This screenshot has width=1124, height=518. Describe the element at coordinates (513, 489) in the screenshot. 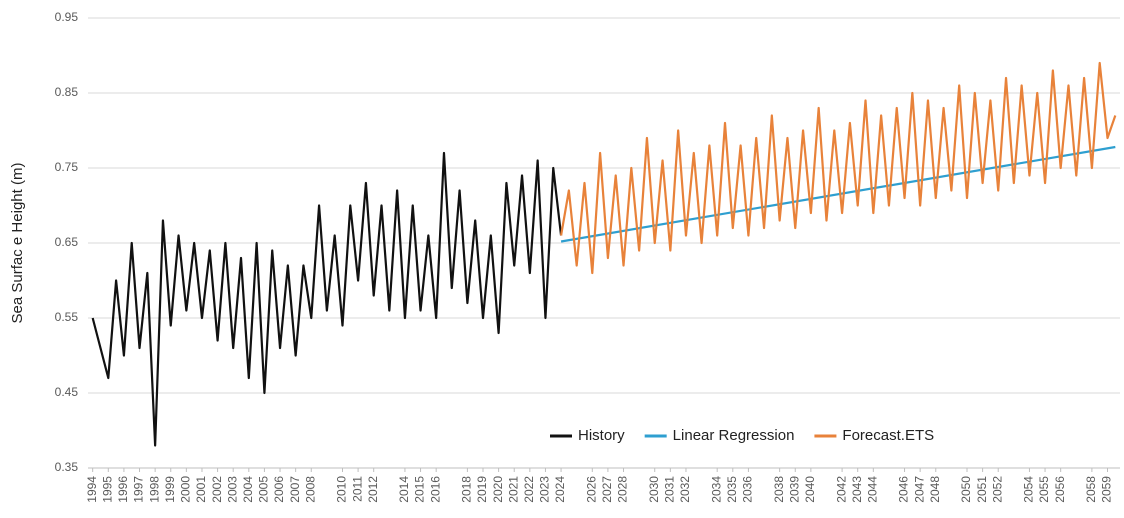

I see `x-tick-label: 2021` at that location.